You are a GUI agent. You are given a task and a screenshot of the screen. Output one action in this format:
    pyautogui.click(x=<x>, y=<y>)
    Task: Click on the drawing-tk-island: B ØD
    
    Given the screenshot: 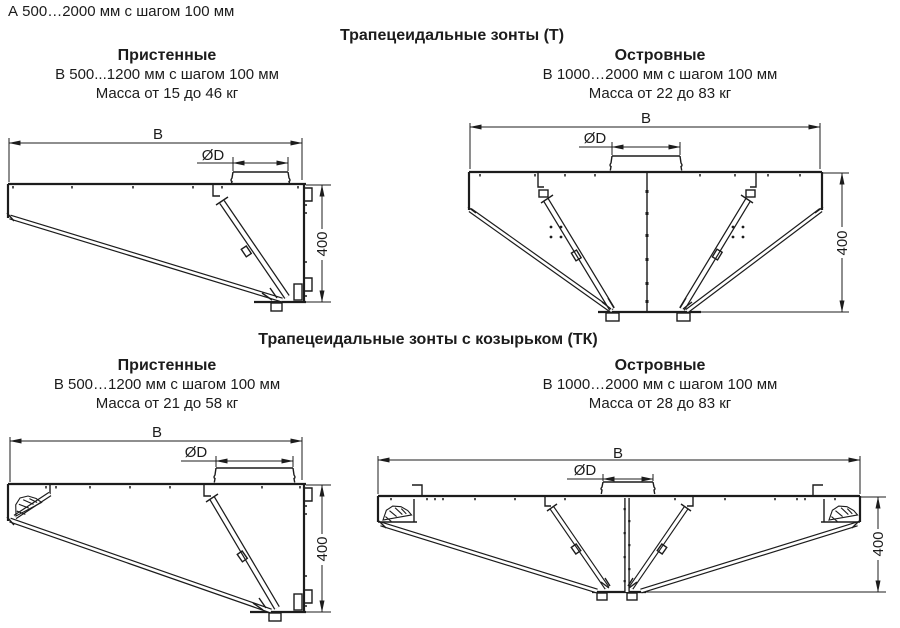 What is the action you would take?
    pyautogui.click(x=631, y=523)
    